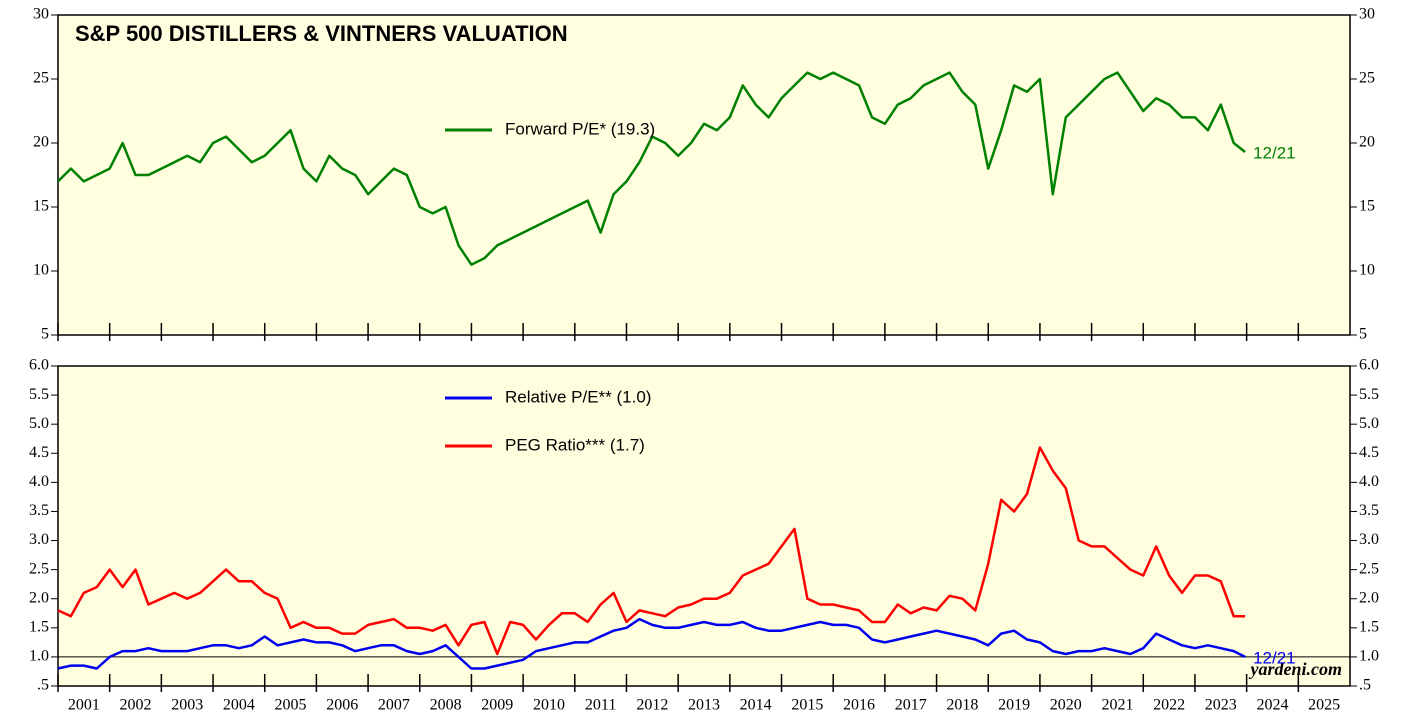  What do you see at coordinates (1066, 705) in the screenshot?
I see `x-tick-label: 2020` at bounding box center [1066, 705].